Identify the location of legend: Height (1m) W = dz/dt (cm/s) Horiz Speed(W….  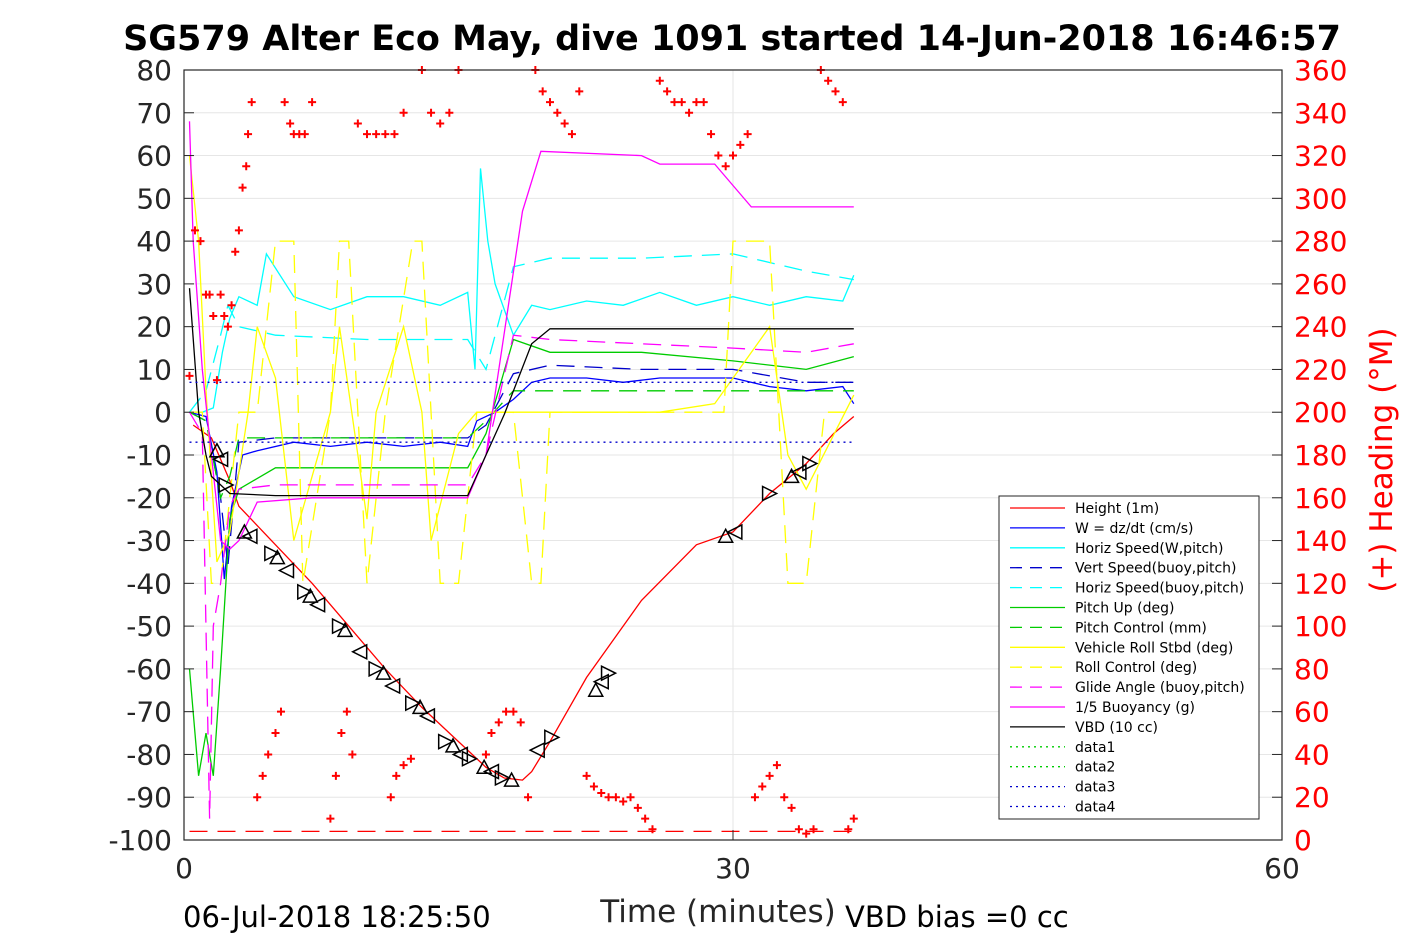
(1129, 657).